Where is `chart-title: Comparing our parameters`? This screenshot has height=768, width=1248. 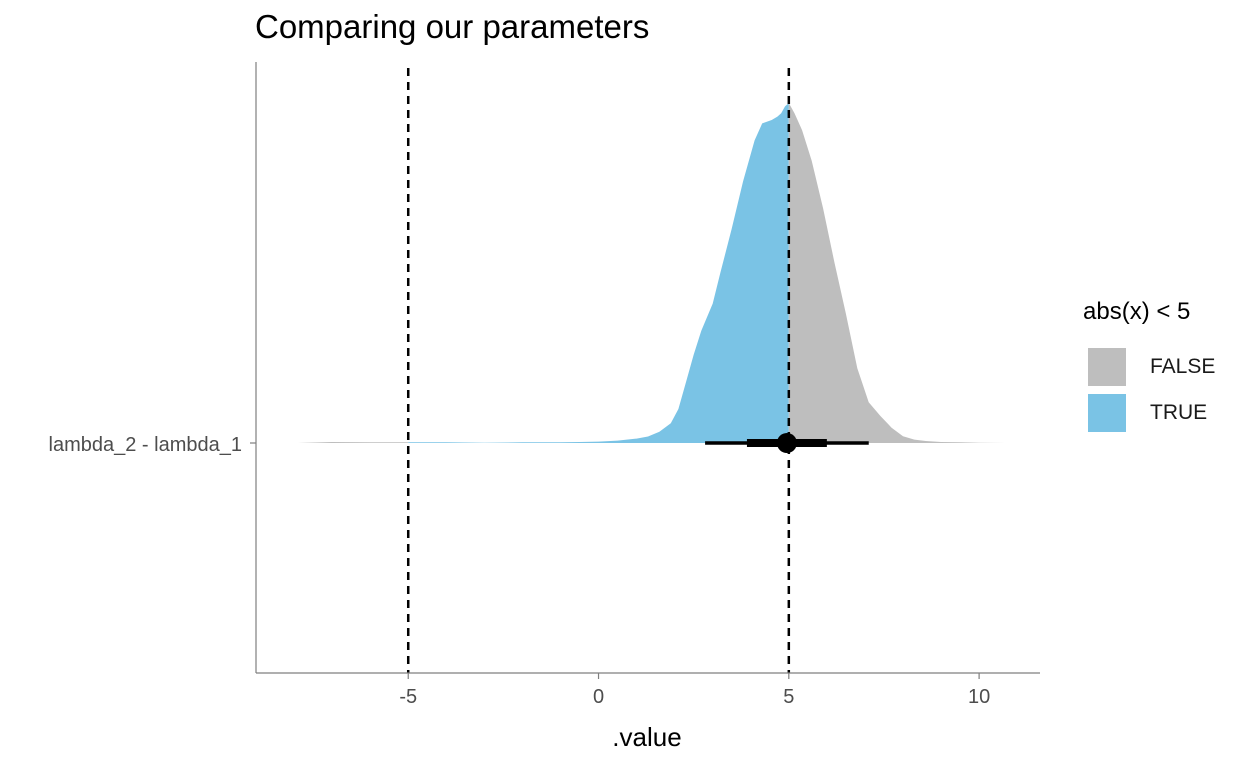 chart-title: Comparing our parameters is located at coordinates (452, 26).